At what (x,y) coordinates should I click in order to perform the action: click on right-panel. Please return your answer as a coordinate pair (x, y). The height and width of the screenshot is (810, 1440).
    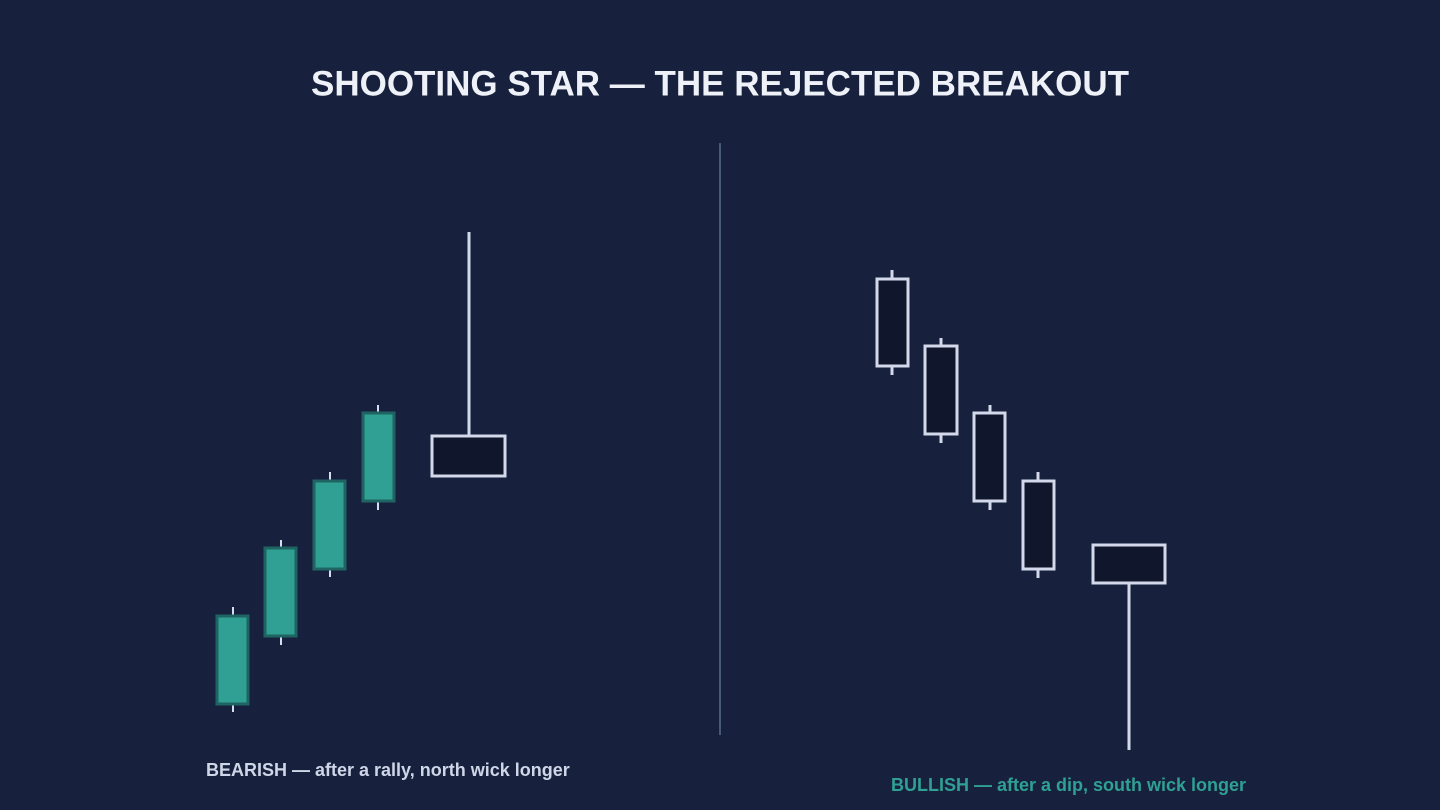
    Looking at the image, I should click on (1021, 510).